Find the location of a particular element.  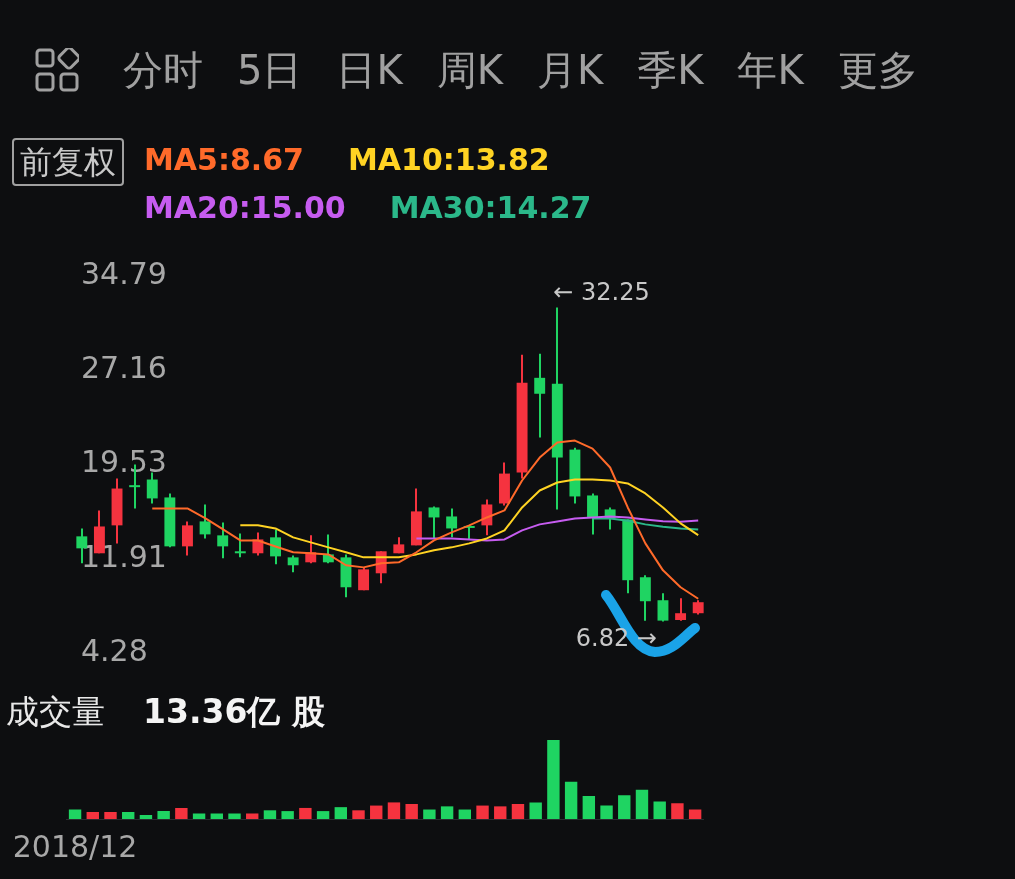

text: MA20:15.00 is located at coordinates (245, 208).